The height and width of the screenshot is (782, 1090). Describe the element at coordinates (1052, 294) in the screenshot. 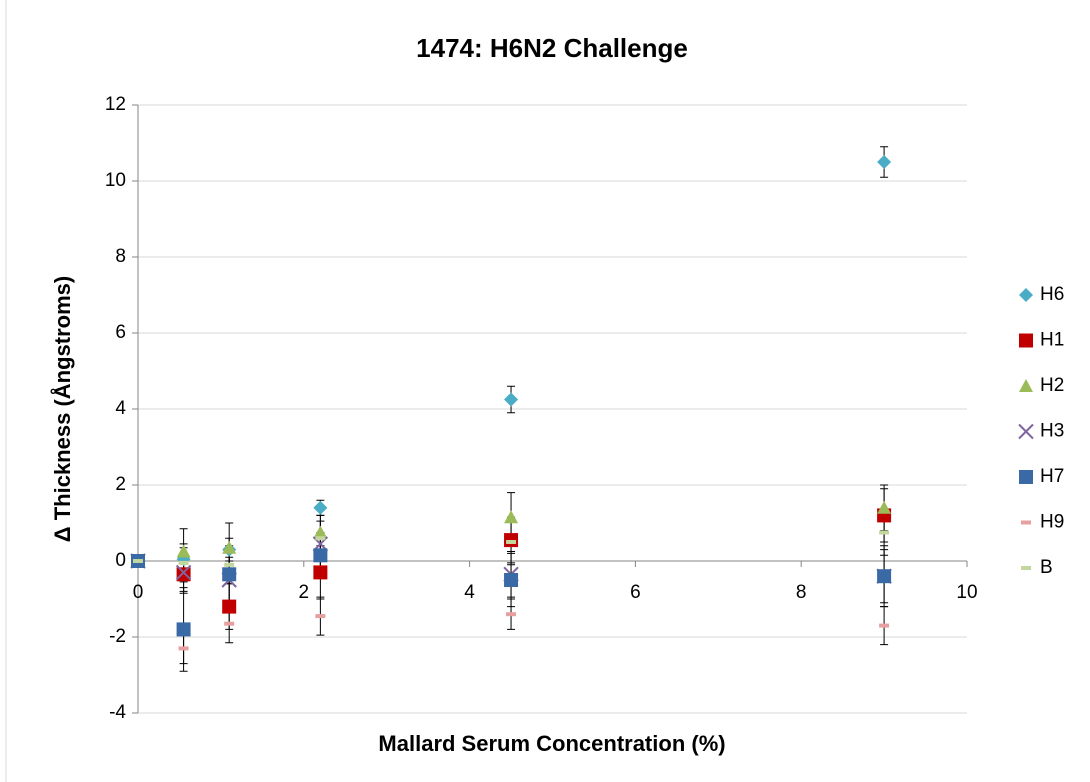

I see `legend-label: H6` at that location.